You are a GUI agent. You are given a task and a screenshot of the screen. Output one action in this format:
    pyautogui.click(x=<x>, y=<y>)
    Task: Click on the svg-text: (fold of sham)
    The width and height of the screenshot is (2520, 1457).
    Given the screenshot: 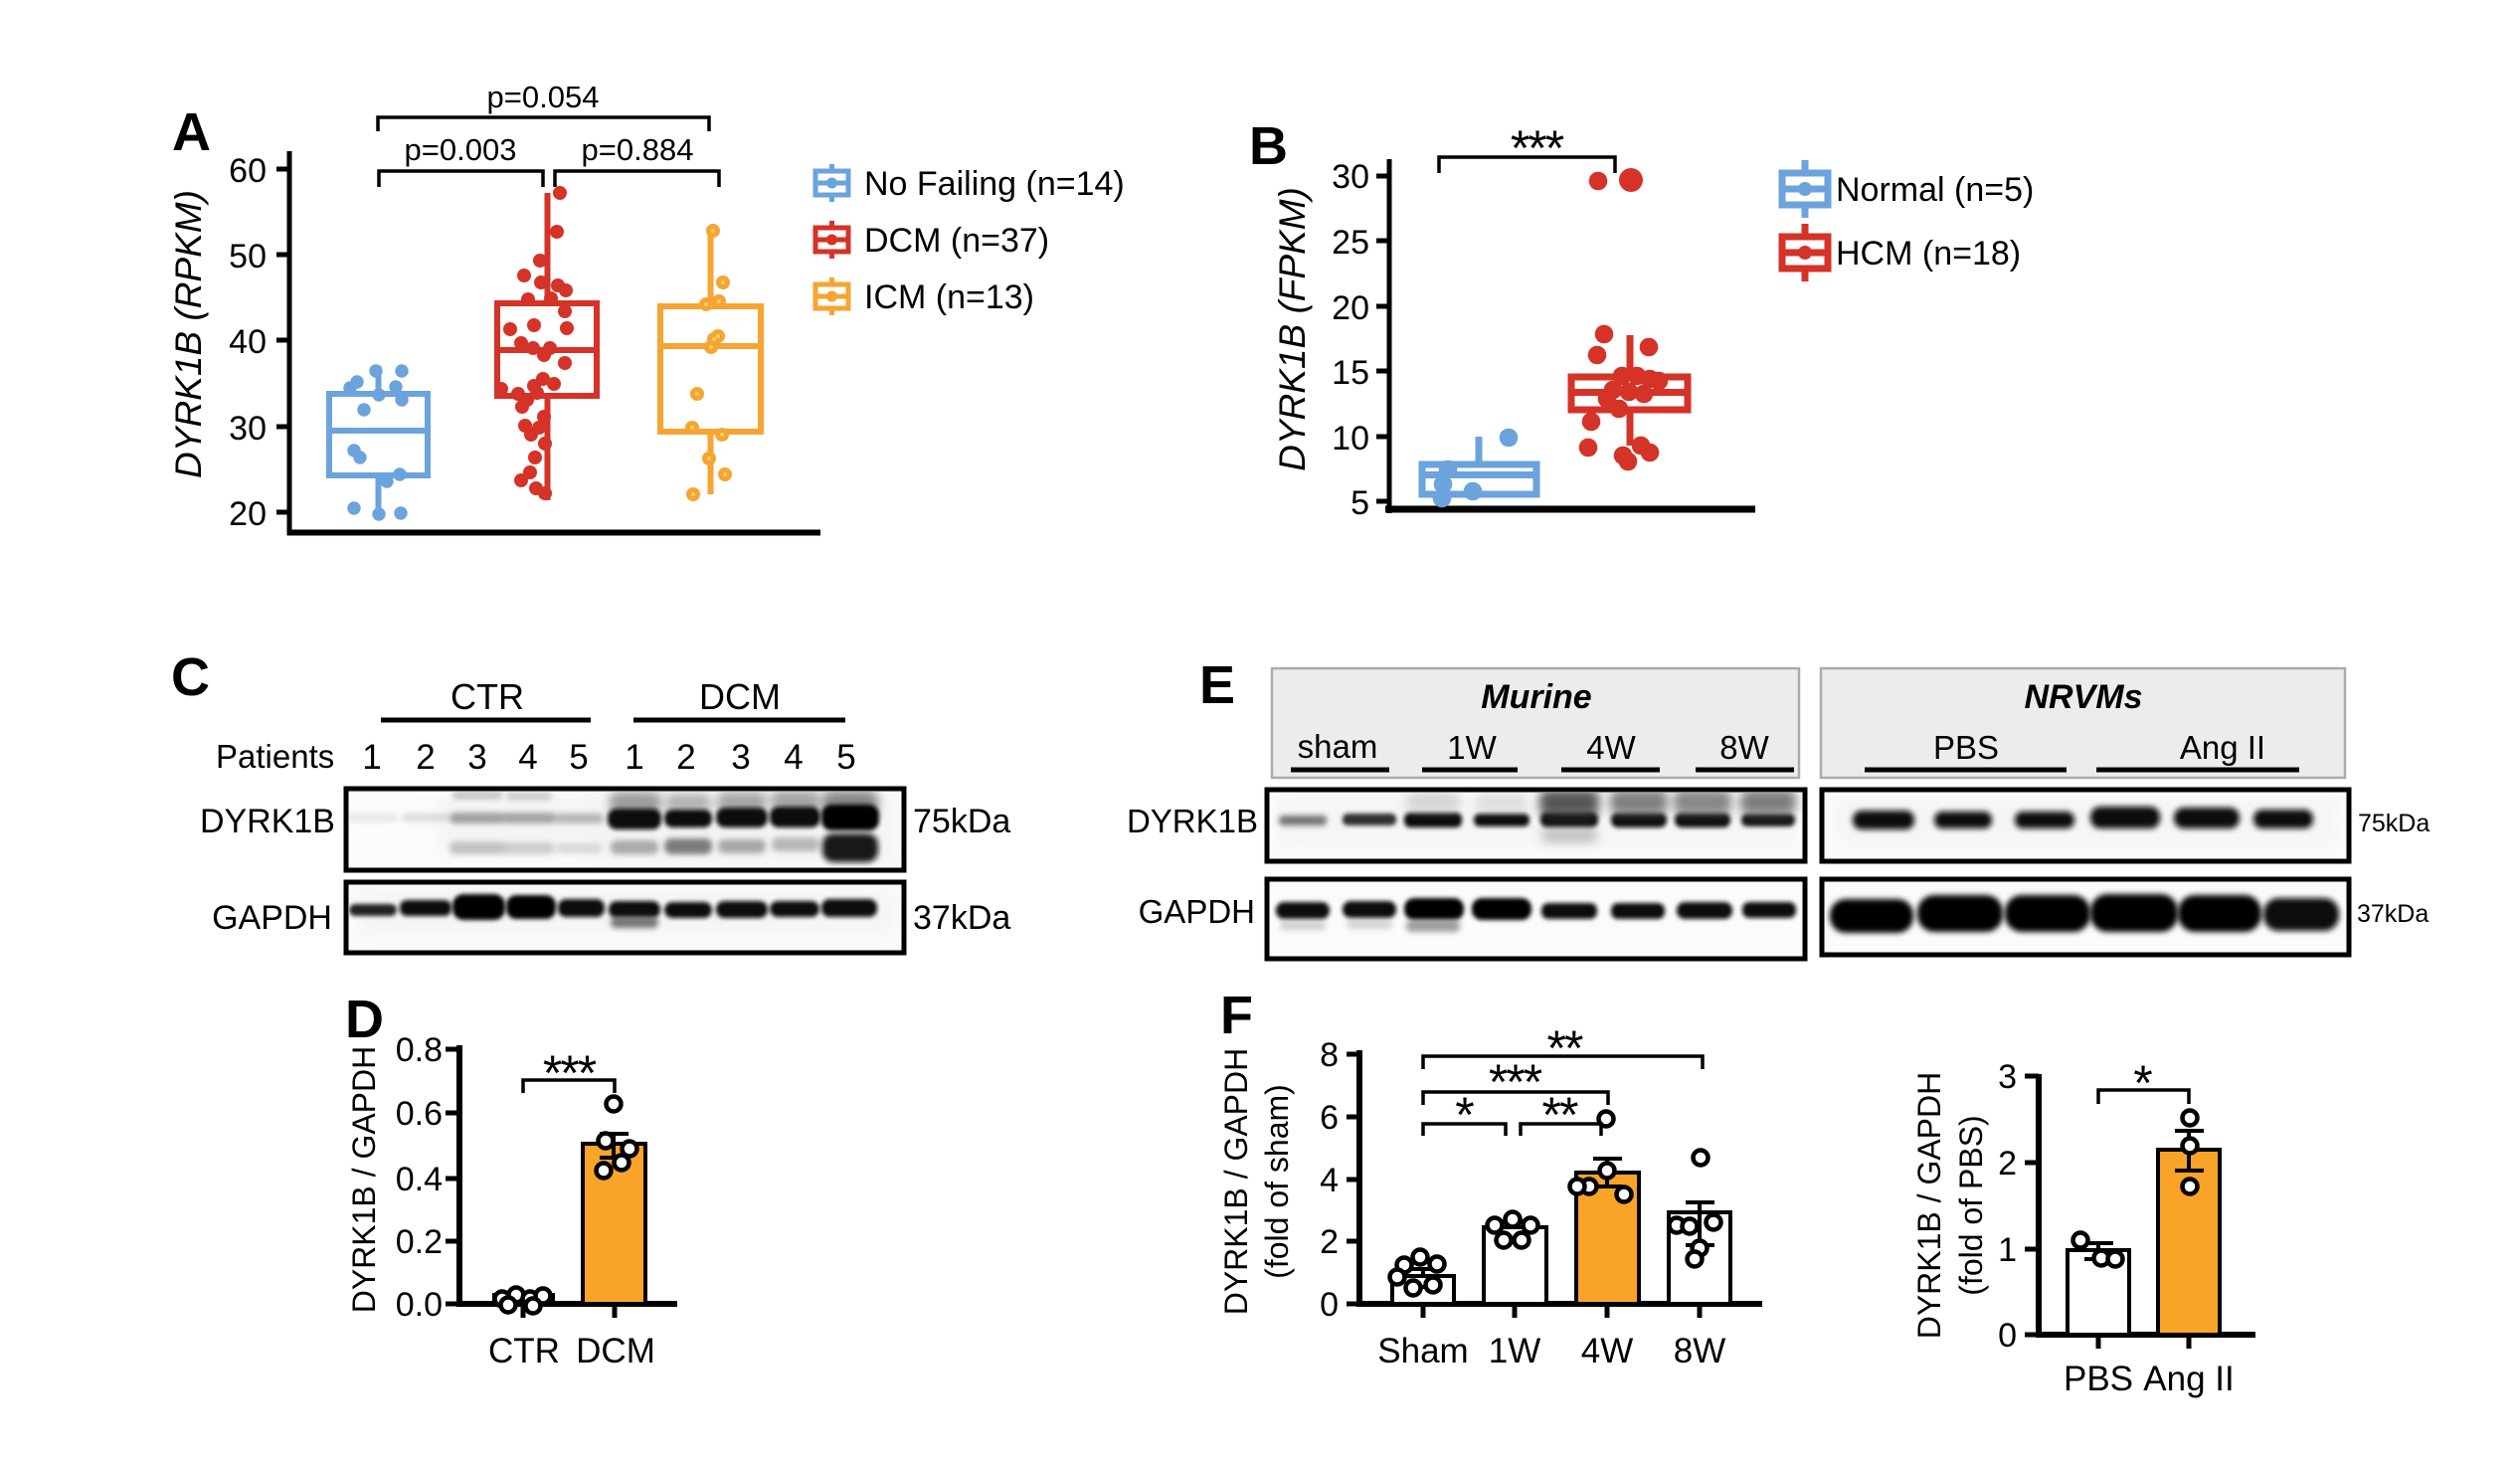 What is the action you would take?
    pyautogui.click(x=1277, y=1181)
    